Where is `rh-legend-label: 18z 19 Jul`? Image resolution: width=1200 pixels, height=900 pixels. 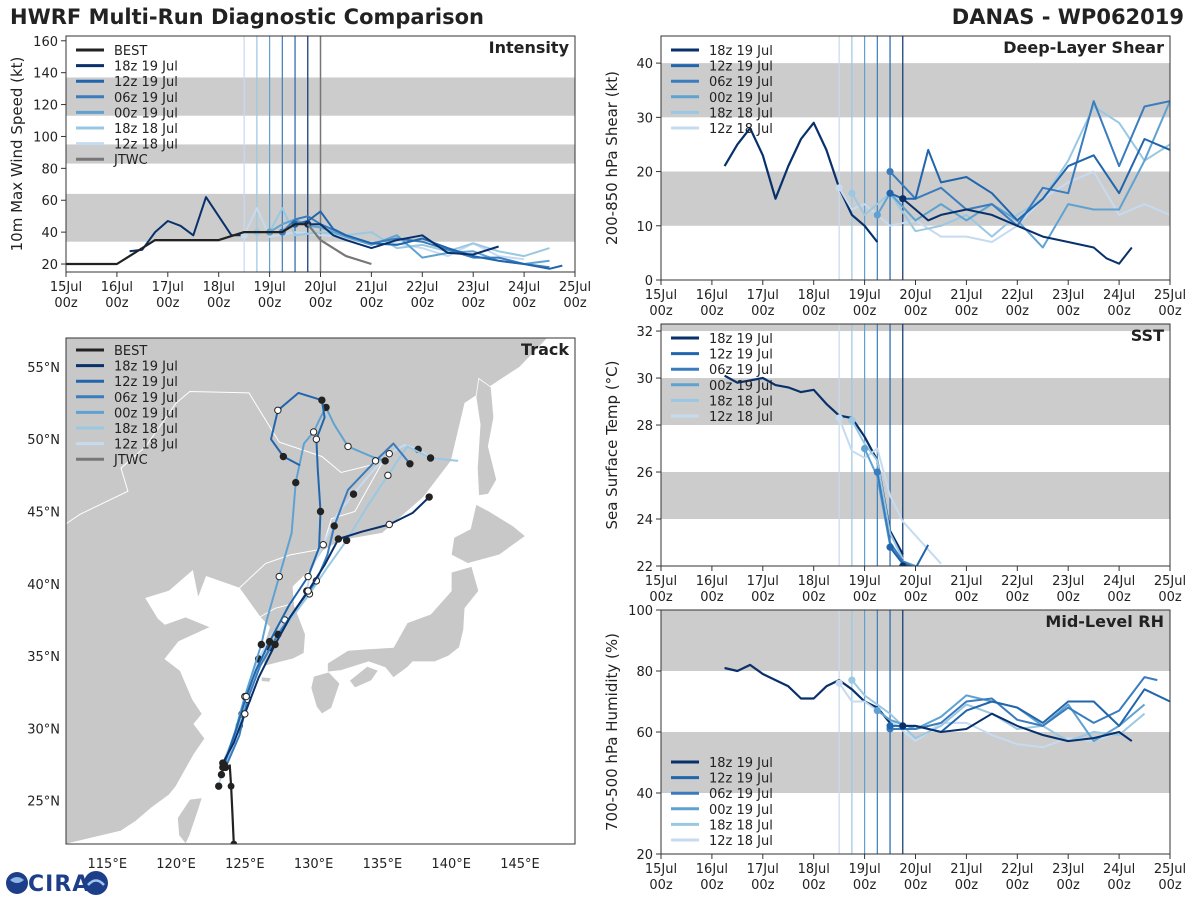
rh-legend-label: 18z 19 Jul is located at coordinates (741, 763).